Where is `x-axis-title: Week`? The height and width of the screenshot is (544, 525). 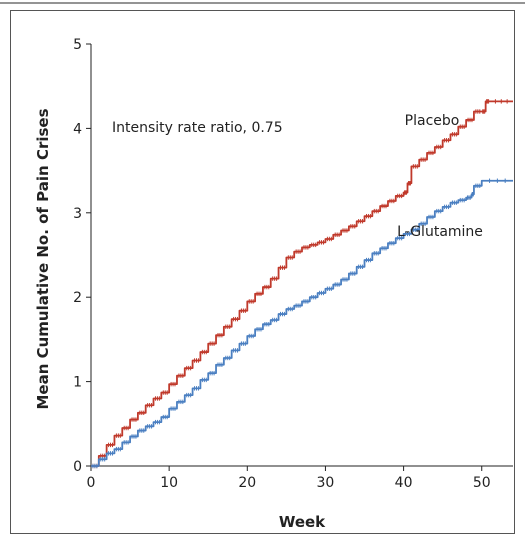
x-axis-title: Week is located at coordinates (302, 522).